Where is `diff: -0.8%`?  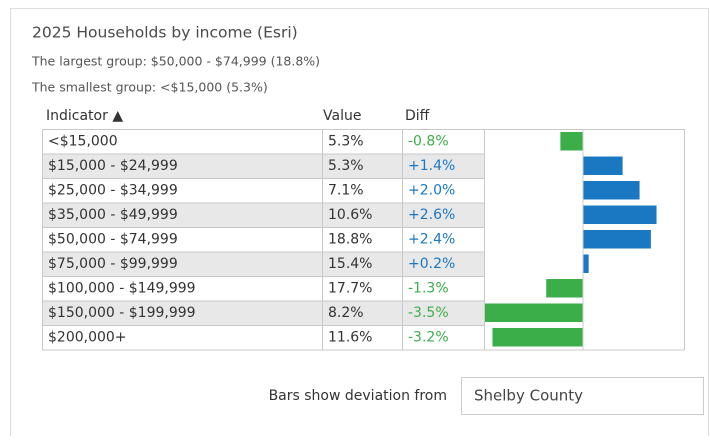 diff: -0.8% is located at coordinates (428, 141).